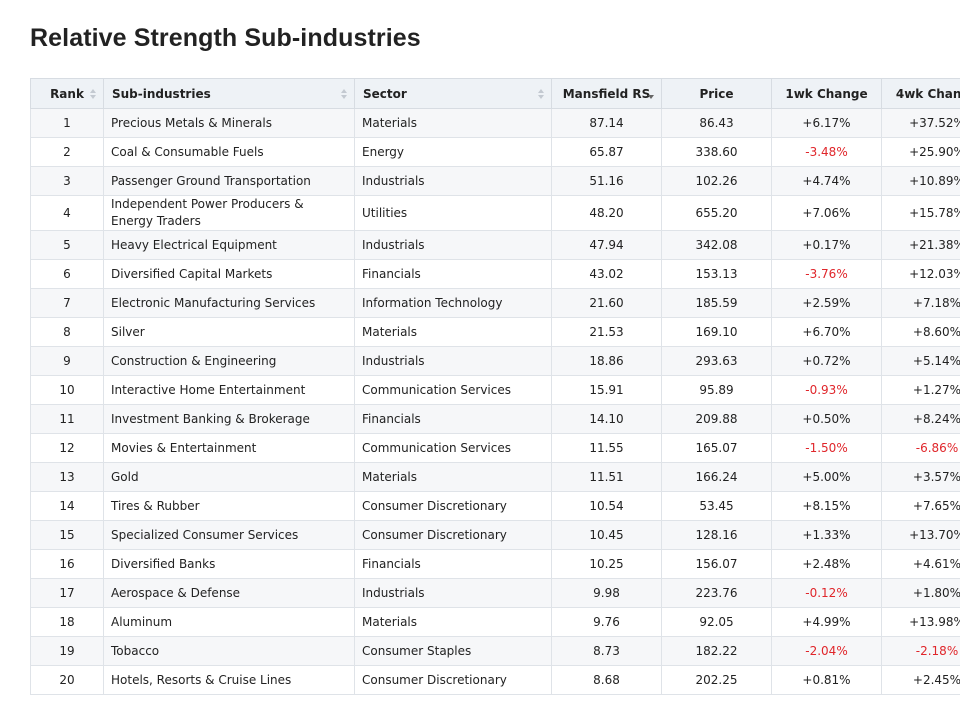 Image resolution: width=960 pixels, height=714 pixels. What do you see at coordinates (67, 564) in the screenshot?
I see `table-cell: 16` at bounding box center [67, 564].